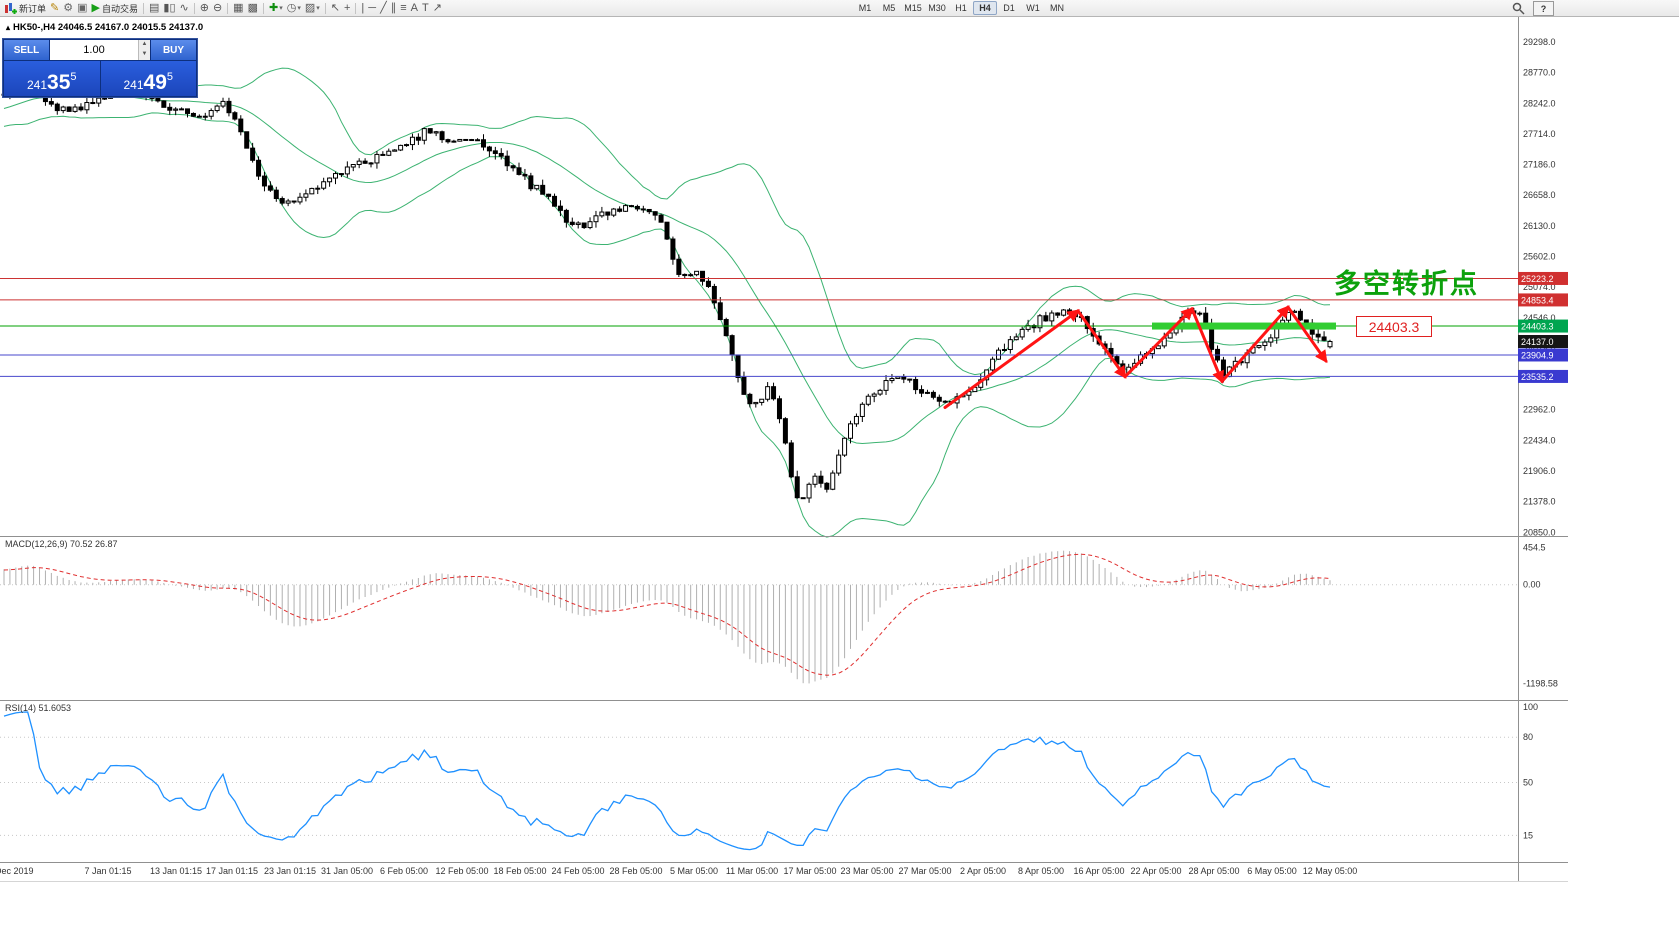 The height and width of the screenshot is (943, 1679). I want to click on crosshair-button: +, so click(347, 8).